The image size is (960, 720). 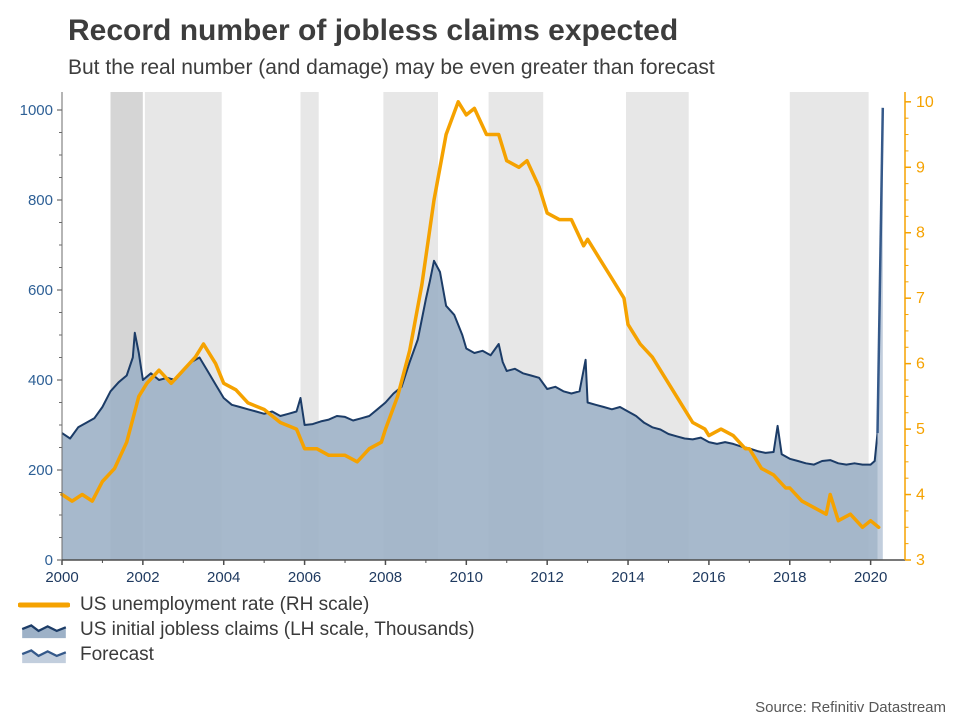 I want to click on claims-area-icon, so click(x=44, y=631).